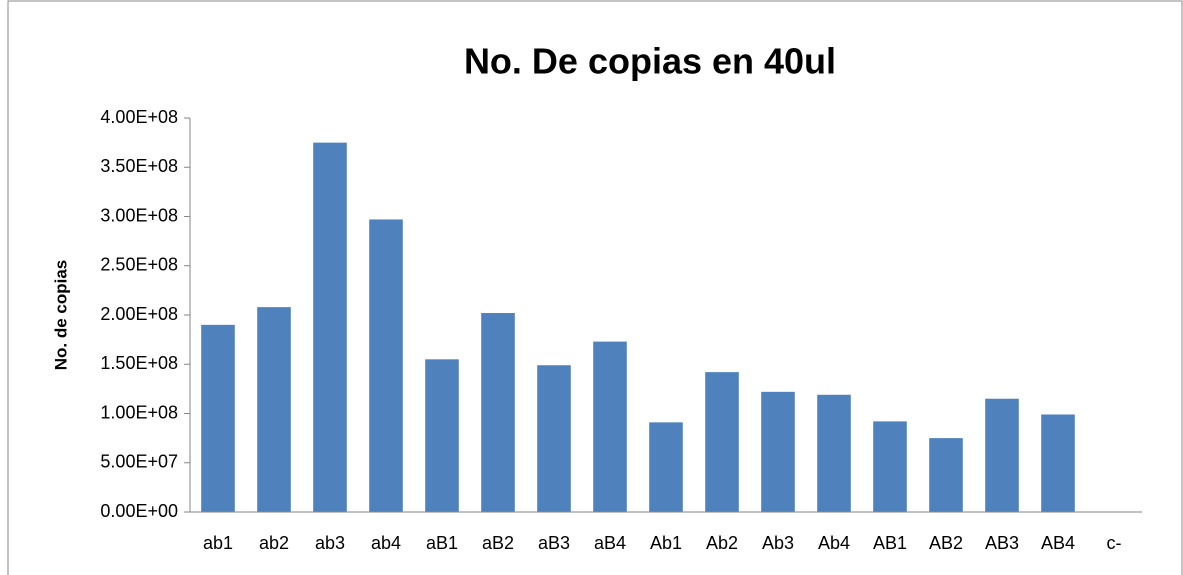 Image resolution: width=1183 pixels, height=575 pixels. Describe the element at coordinates (139, 412) in the screenshot. I see `y-tick-label: 1.00E+08` at that location.